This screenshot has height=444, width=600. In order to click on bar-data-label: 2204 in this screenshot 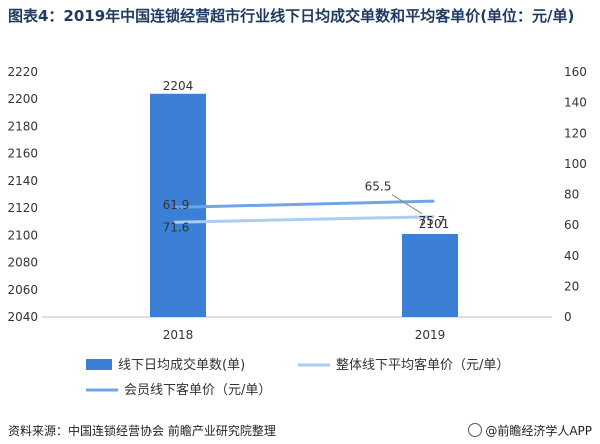, I will do `click(178, 86)`.